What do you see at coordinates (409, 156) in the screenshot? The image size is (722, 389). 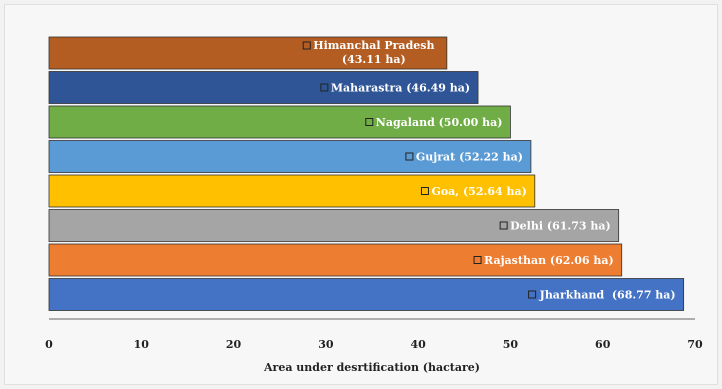 I see `legend-key-gujrat` at bounding box center [409, 156].